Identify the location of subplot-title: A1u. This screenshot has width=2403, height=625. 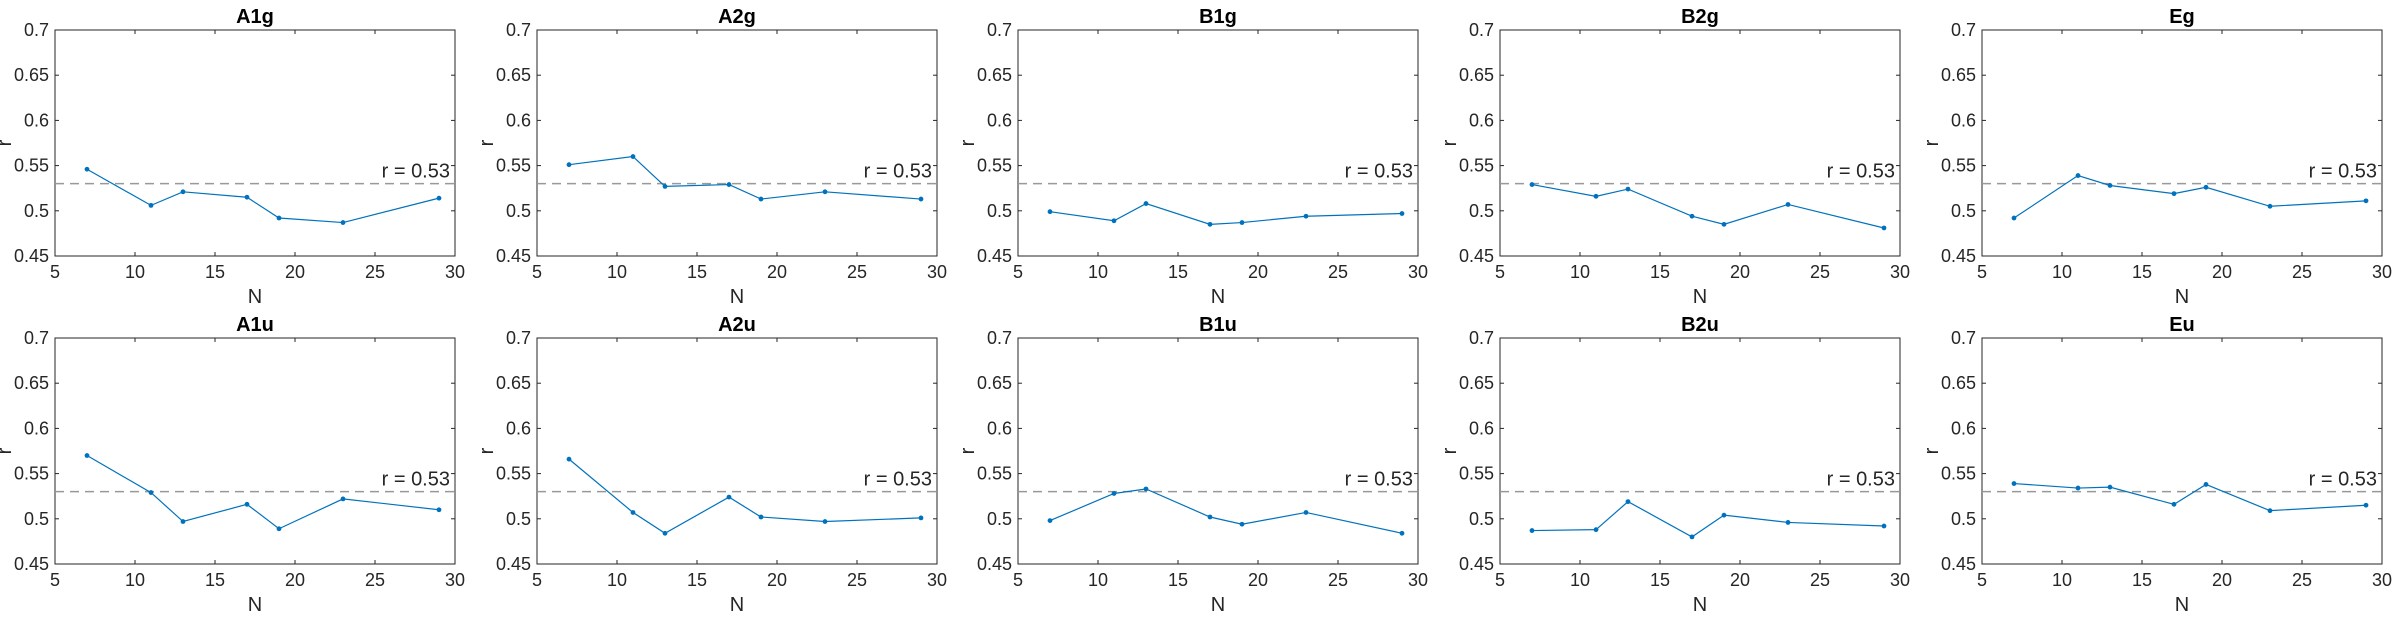
(255, 325).